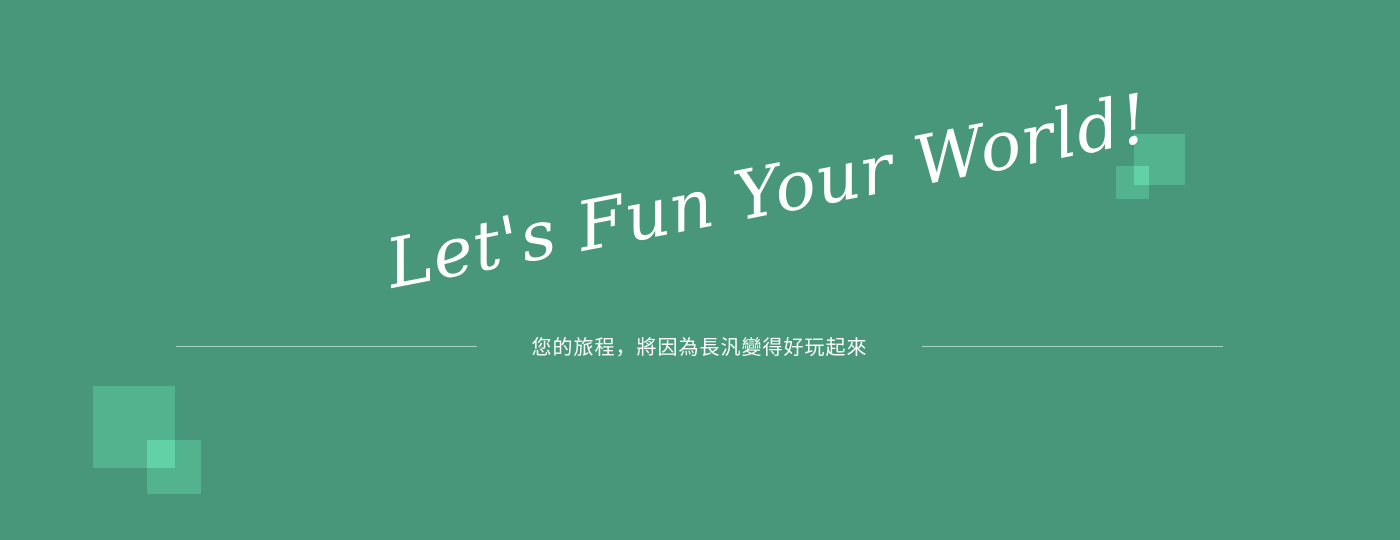 This screenshot has width=1400, height=540. Describe the element at coordinates (326, 346) in the screenshot. I see `divider-left` at that location.